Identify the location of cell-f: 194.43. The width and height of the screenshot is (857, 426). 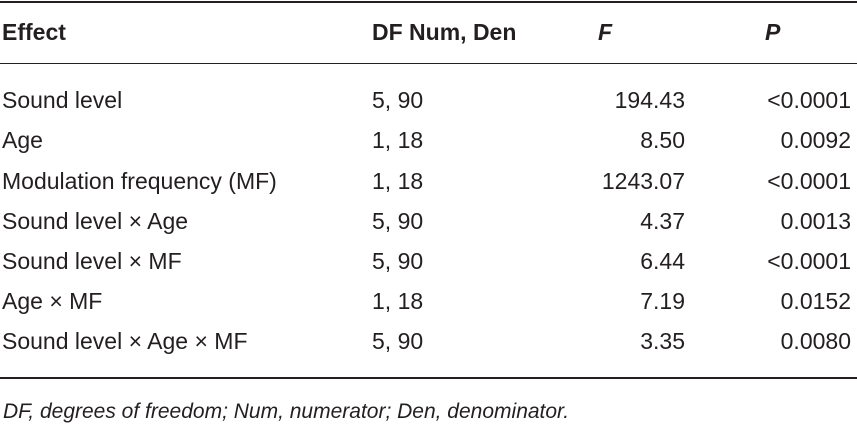
(649, 100).